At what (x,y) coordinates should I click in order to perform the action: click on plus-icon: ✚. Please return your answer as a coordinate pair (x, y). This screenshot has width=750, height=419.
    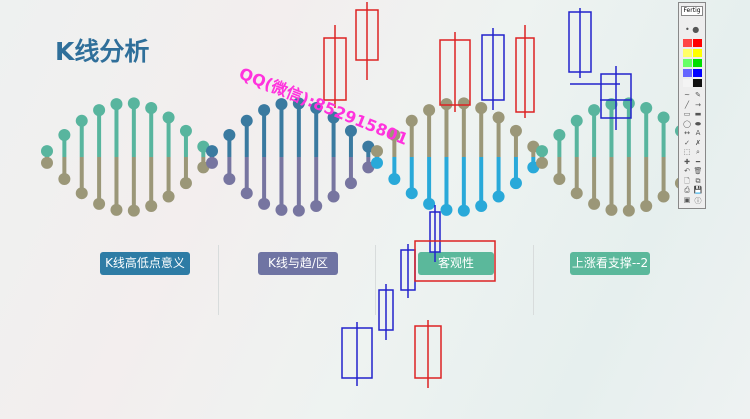
    Looking at the image, I should click on (687, 161).